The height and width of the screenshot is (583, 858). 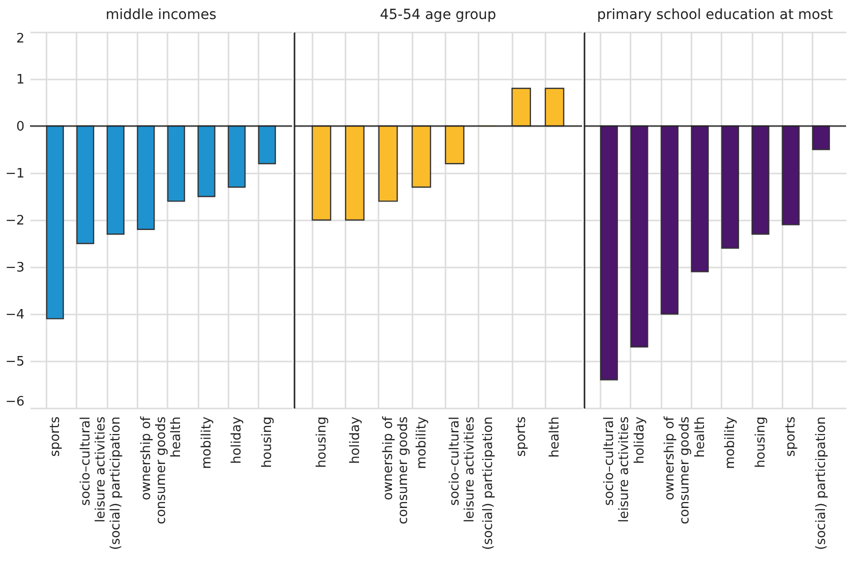 I want to click on chart-title: primary school education at most, so click(x=715, y=15).